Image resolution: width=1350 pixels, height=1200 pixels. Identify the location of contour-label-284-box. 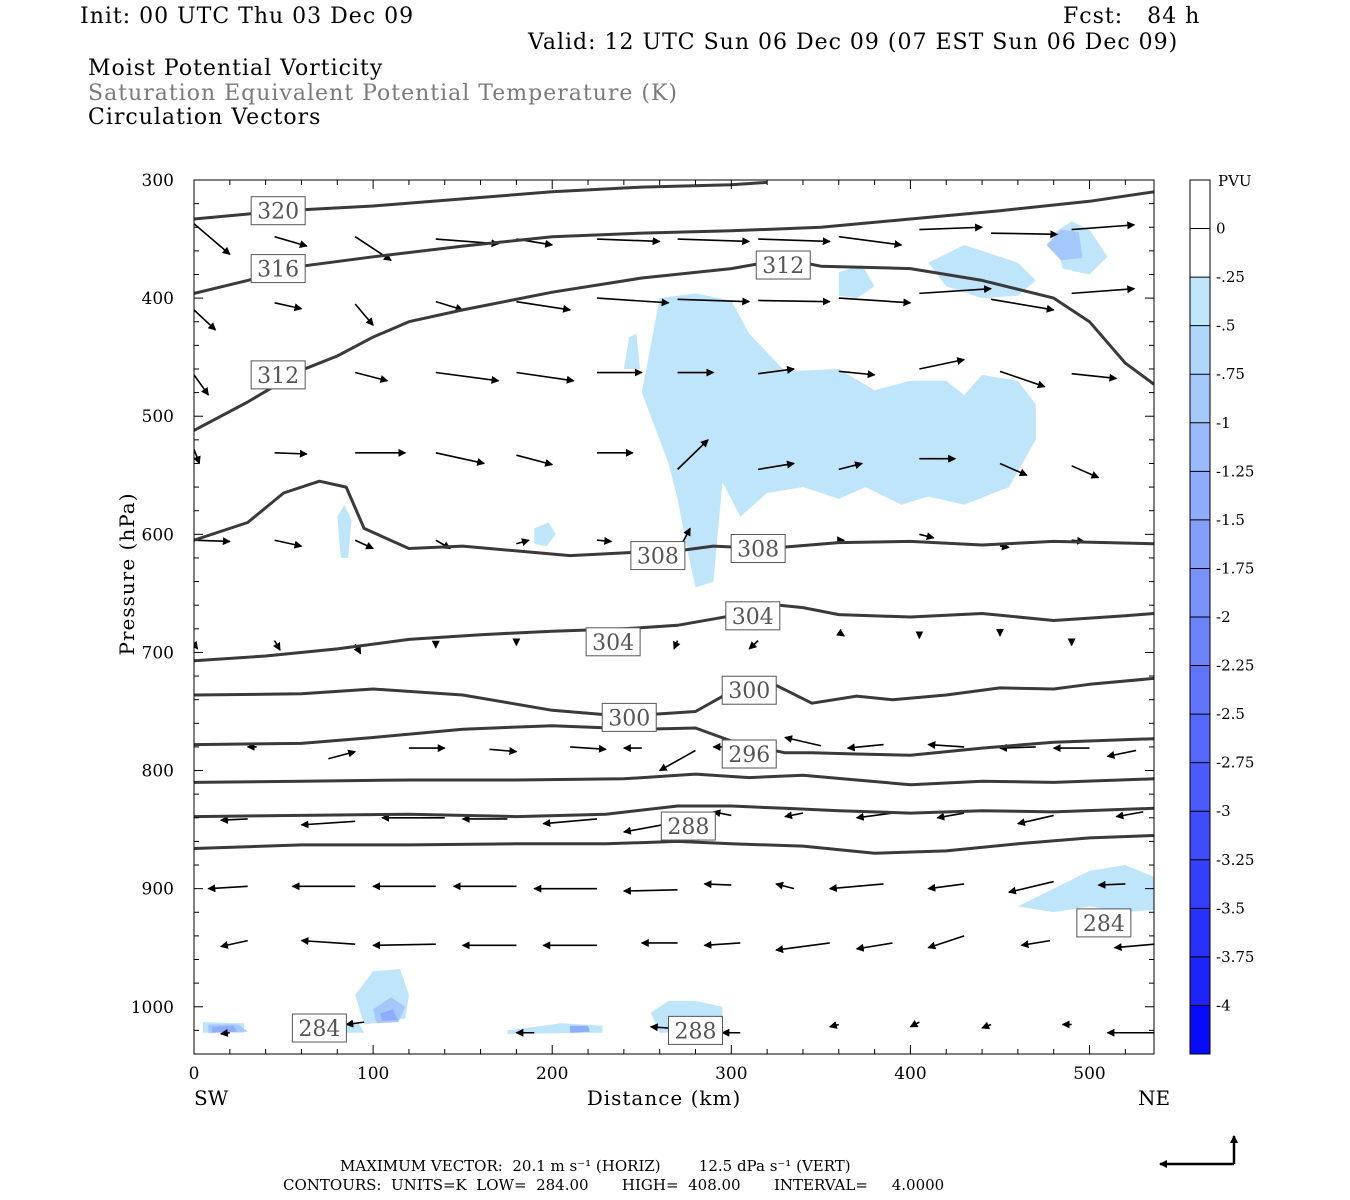
(319, 1028).